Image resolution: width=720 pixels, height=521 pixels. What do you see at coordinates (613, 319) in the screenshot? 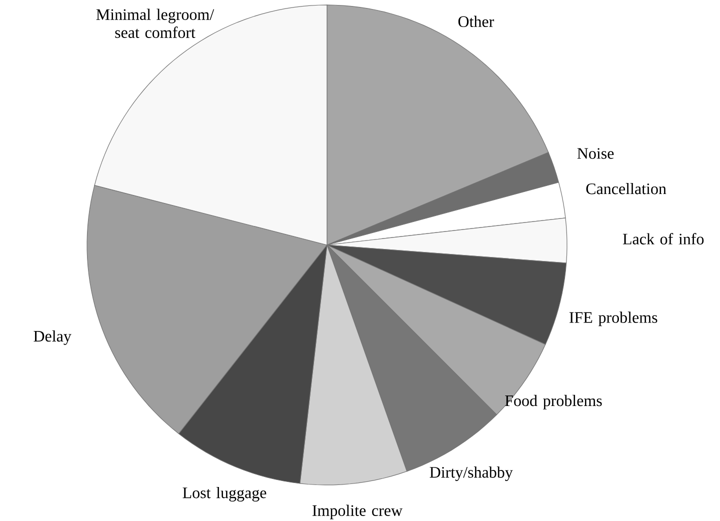
I see `slice-label: IFE problems` at bounding box center [613, 319].